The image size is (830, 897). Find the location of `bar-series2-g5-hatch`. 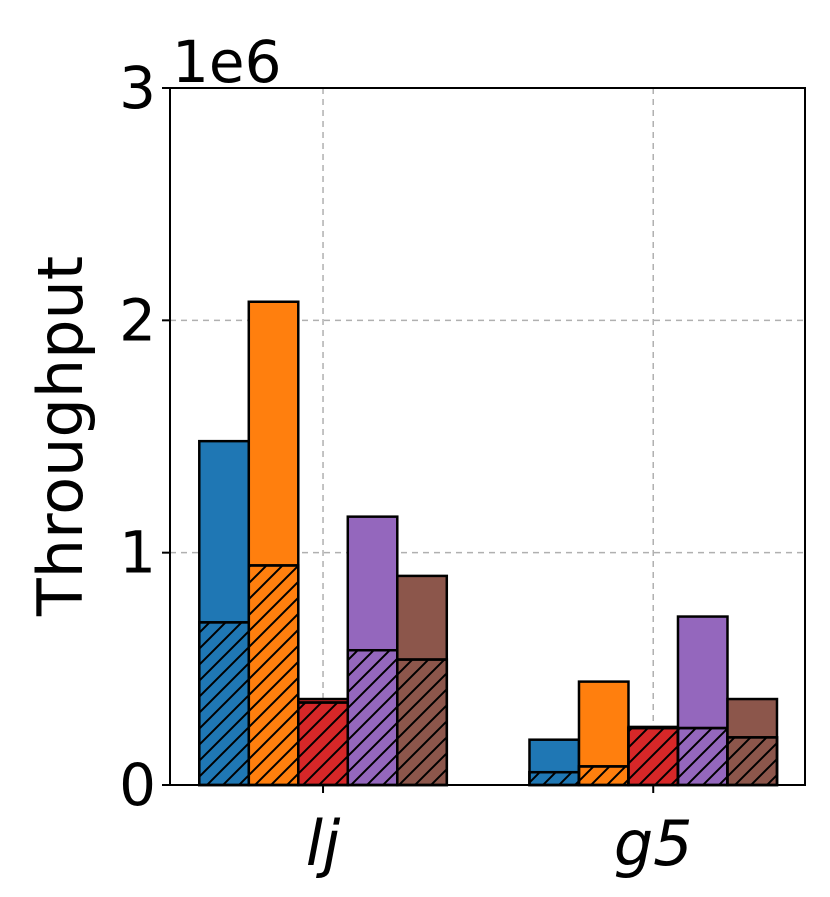

bar-series2-g5-hatch is located at coordinates (603, 776).